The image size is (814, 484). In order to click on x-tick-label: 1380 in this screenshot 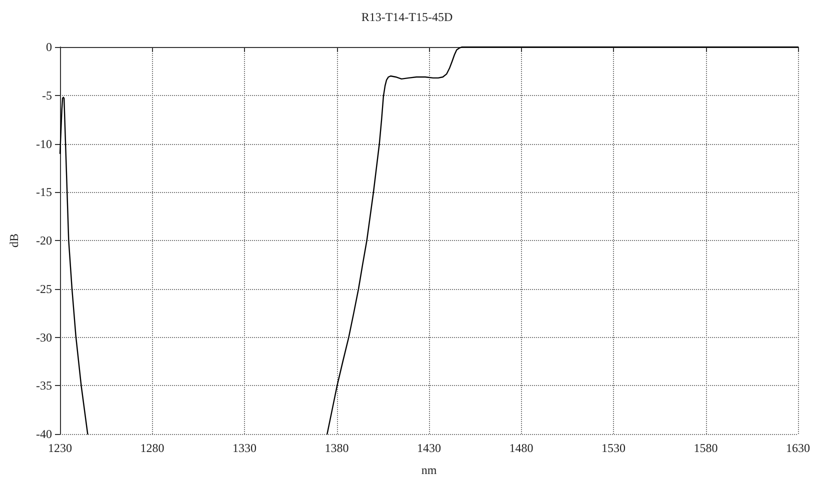, I will do `click(336, 448)`.